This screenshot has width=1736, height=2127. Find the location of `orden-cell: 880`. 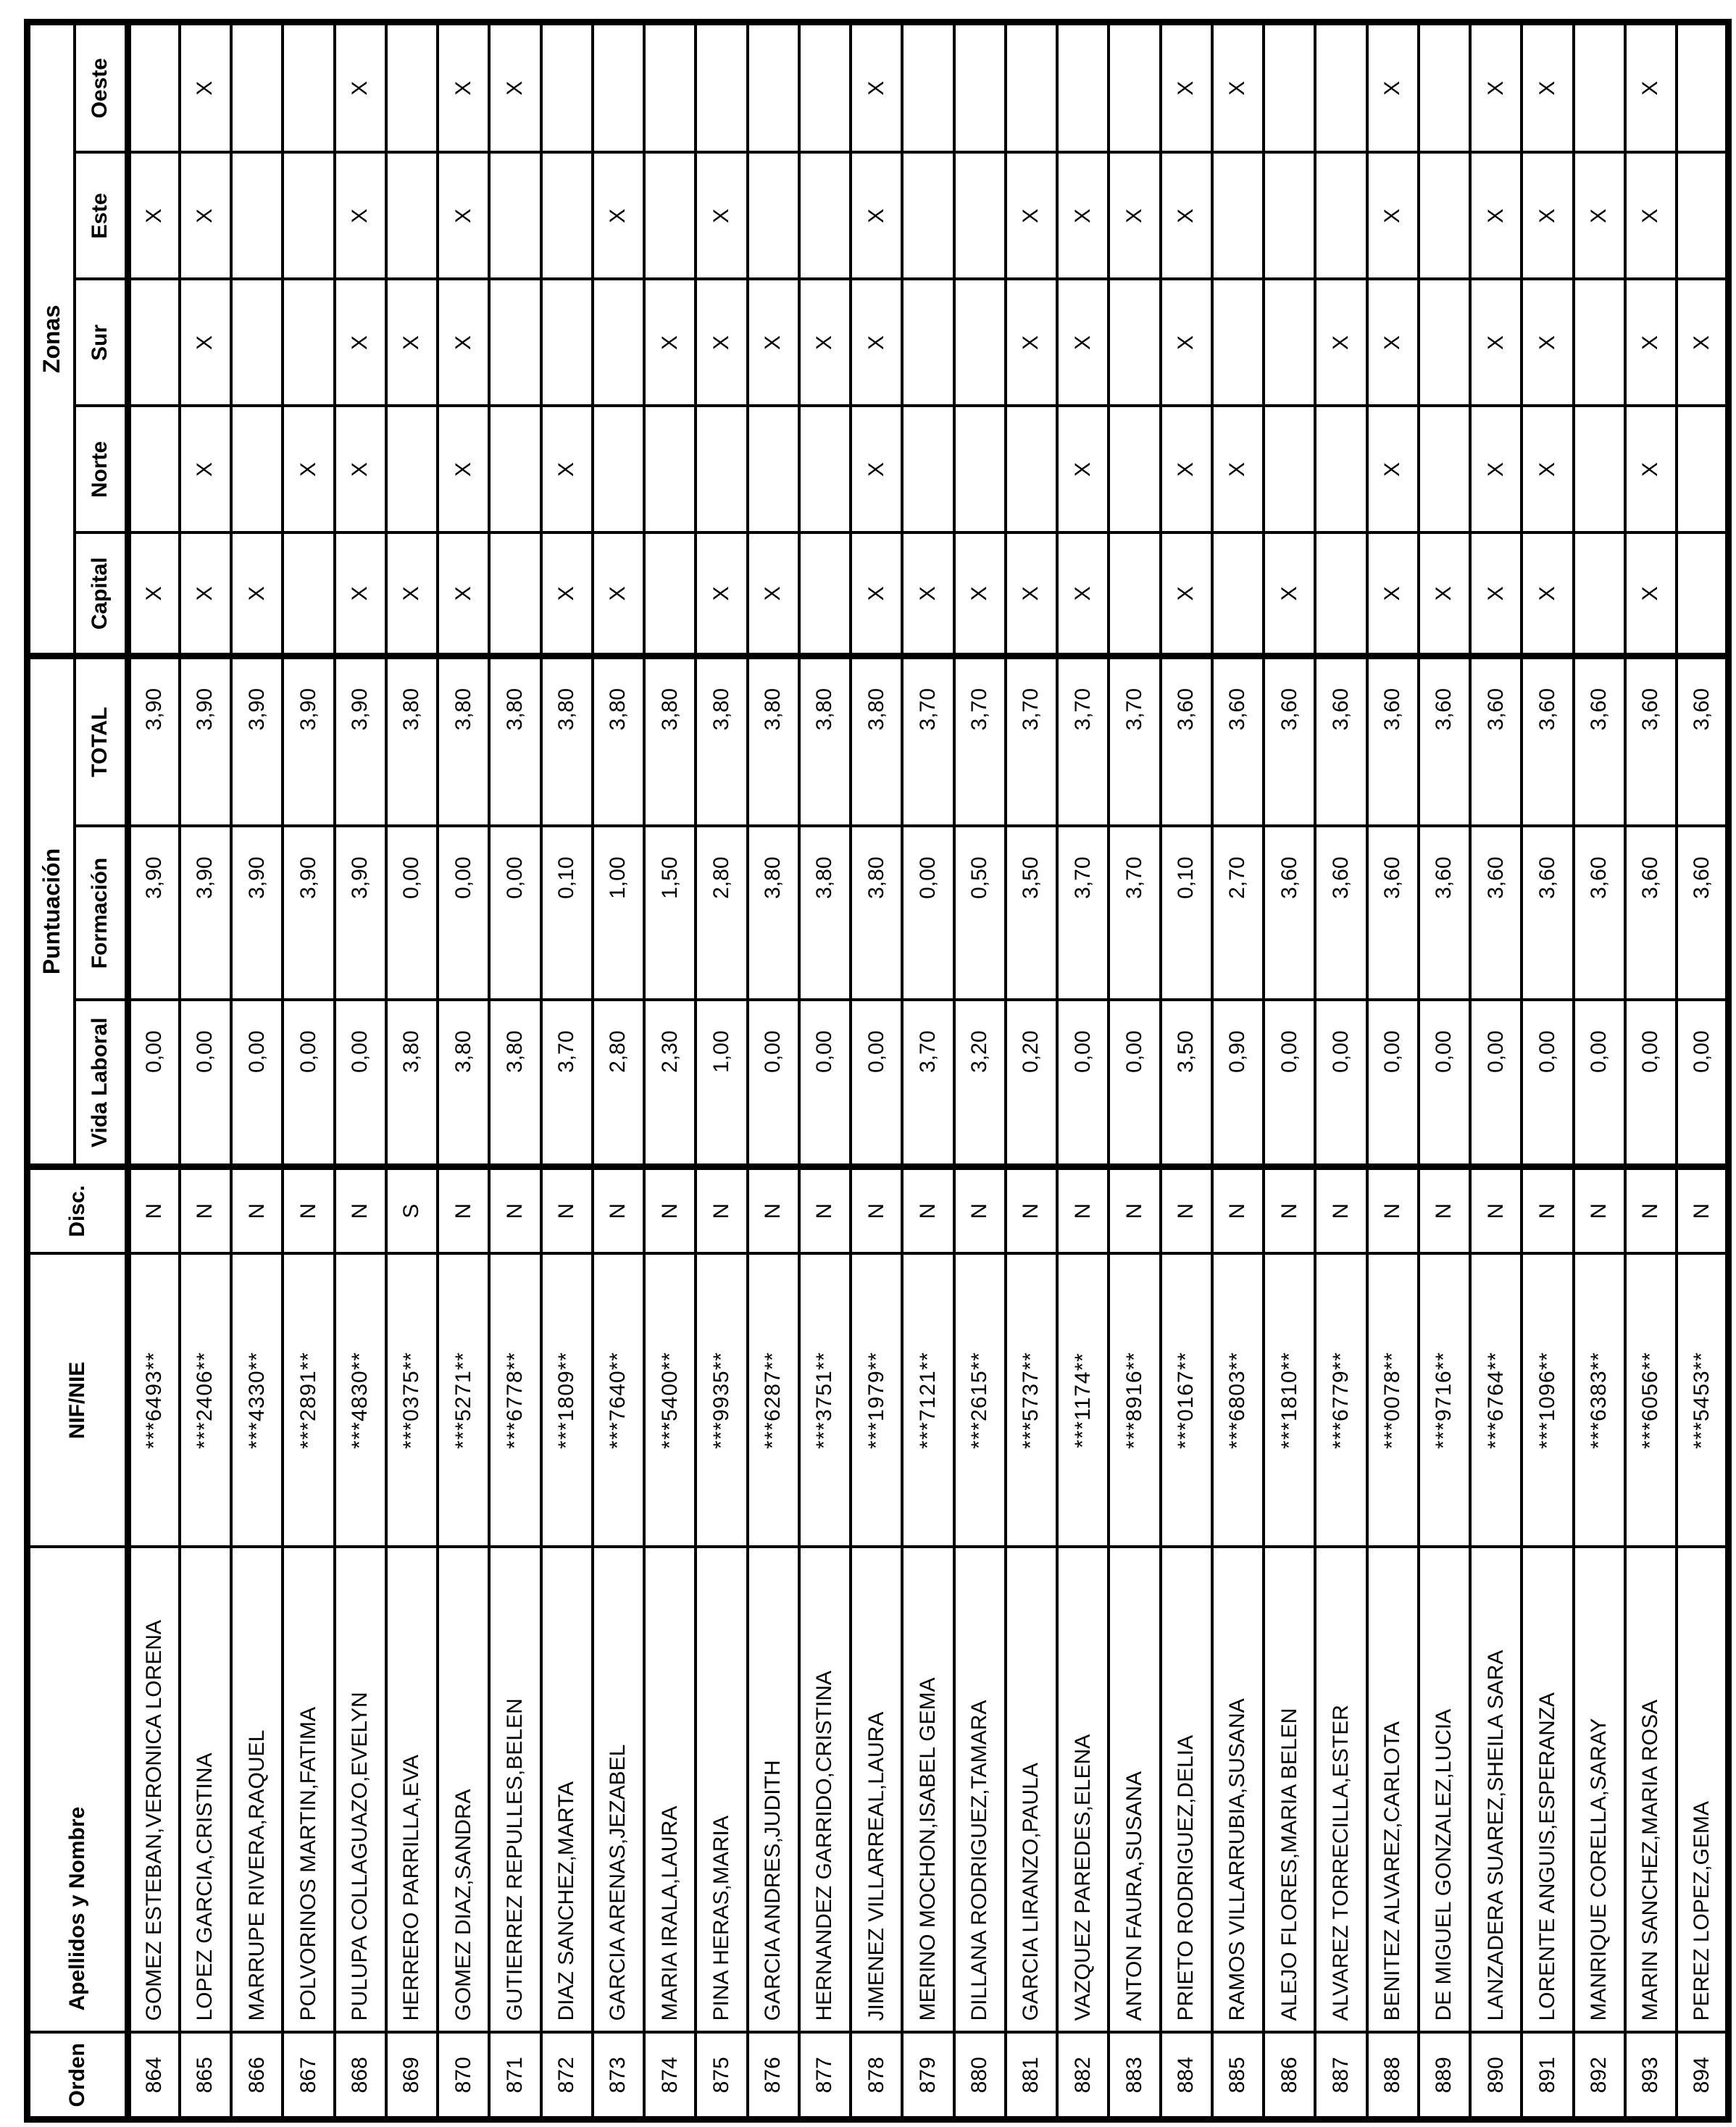

orden-cell: 880 is located at coordinates (979, 2076).